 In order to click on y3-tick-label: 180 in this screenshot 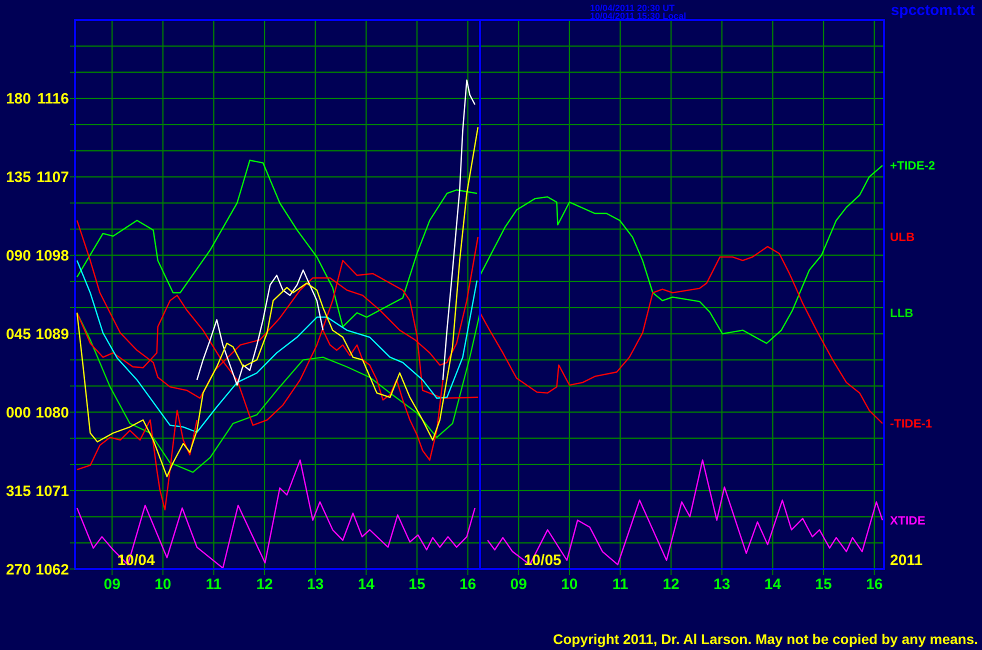, I will do `click(18, 99)`.